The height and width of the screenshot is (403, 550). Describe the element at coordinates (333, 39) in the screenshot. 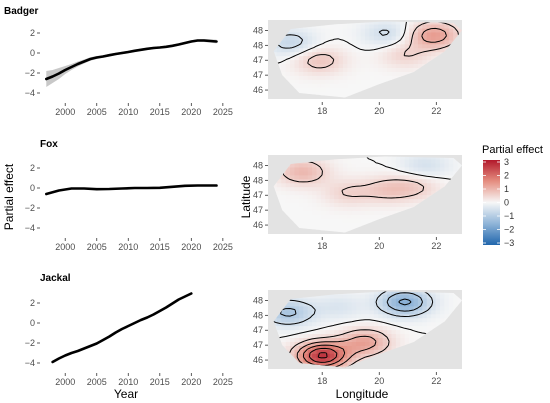

I see `contour-line` at that location.